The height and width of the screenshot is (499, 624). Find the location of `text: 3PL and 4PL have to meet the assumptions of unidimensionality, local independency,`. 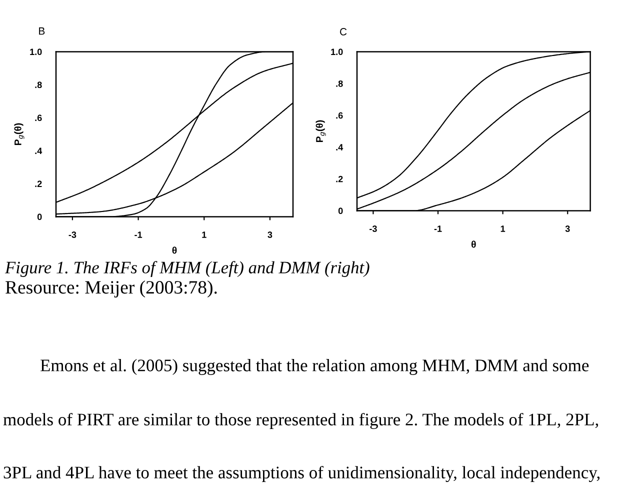

text: 3PL and 4PL have to meet the assumptions of unidimensionality, local independency, is located at coordinates (302, 474).